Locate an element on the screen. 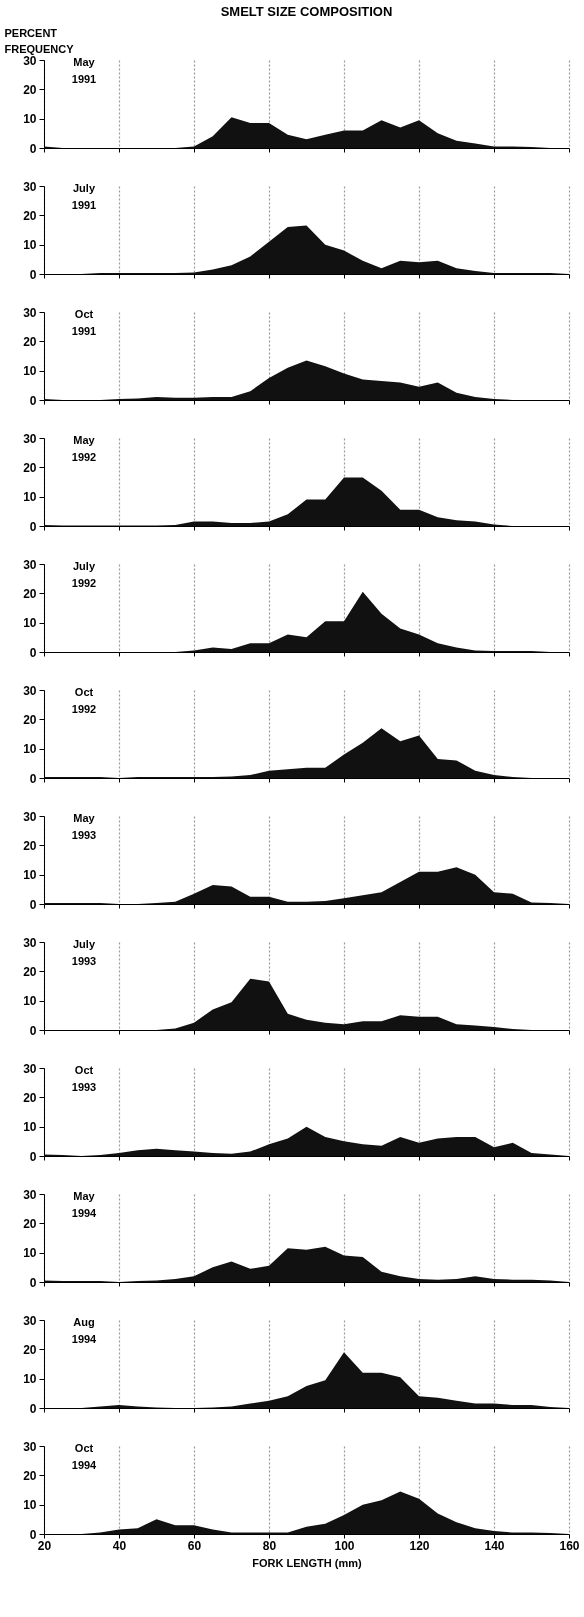 The height and width of the screenshot is (1617, 584). annotation: July 1991 is located at coordinates (84, 196).